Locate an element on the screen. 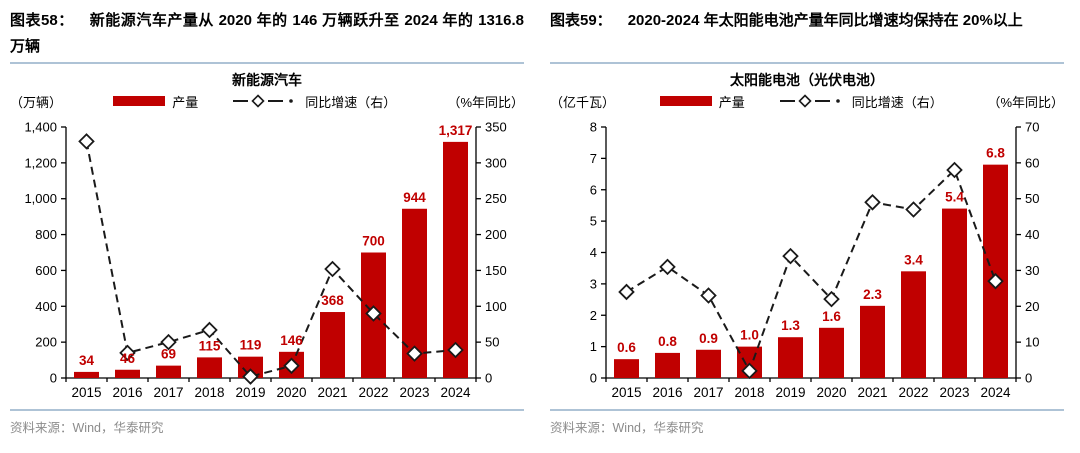 The image size is (1080, 453). svg-text: 2017 is located at coordinates (708, 392).